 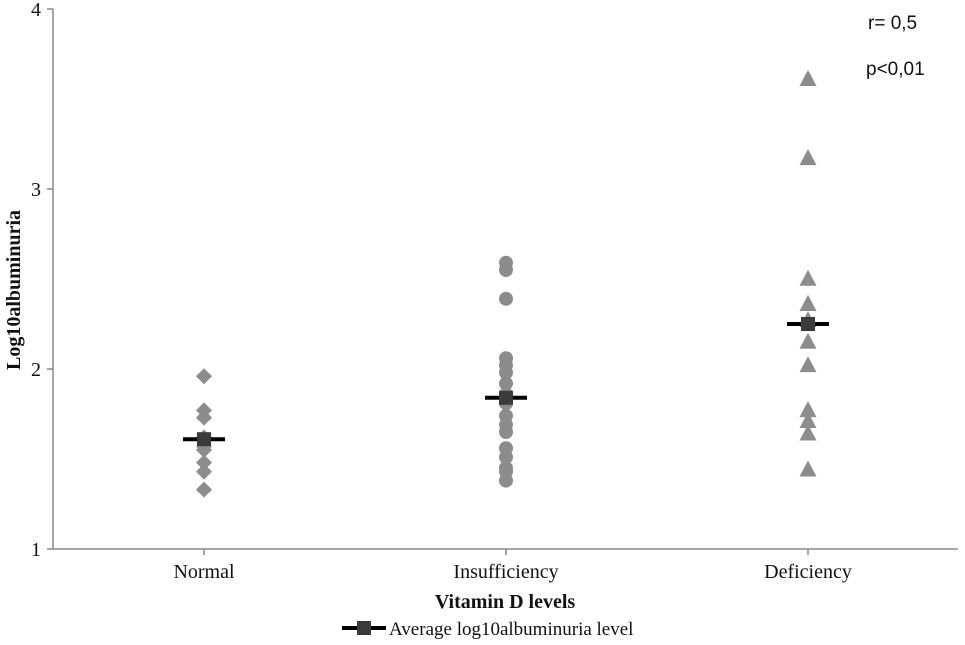 I want to click on x-axis-title: Vitamin D levels, so click(x=505, y=602).